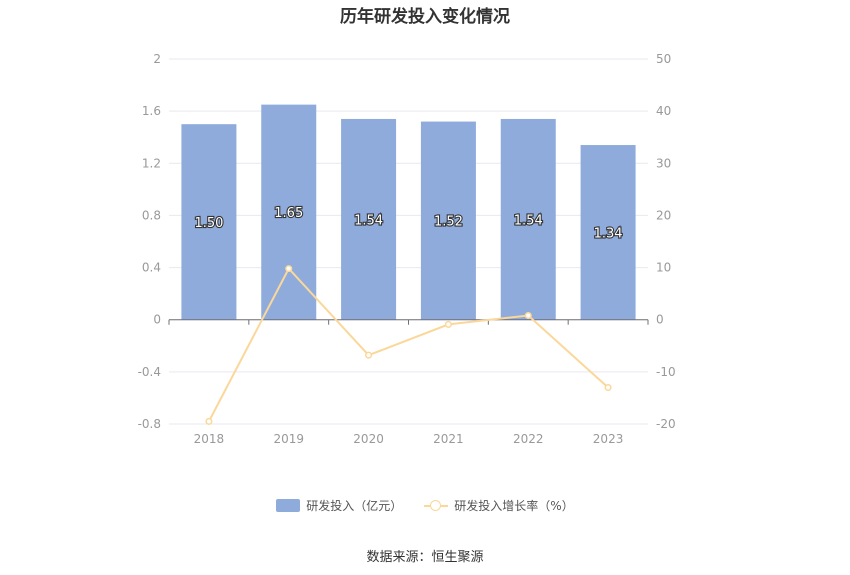 The height and width of the screenshot is (575, 850). What do you see at coordinates (666, 424) in the screenshot?
I see `y-right-tick-label: -20` at bounding box center [666, 424].